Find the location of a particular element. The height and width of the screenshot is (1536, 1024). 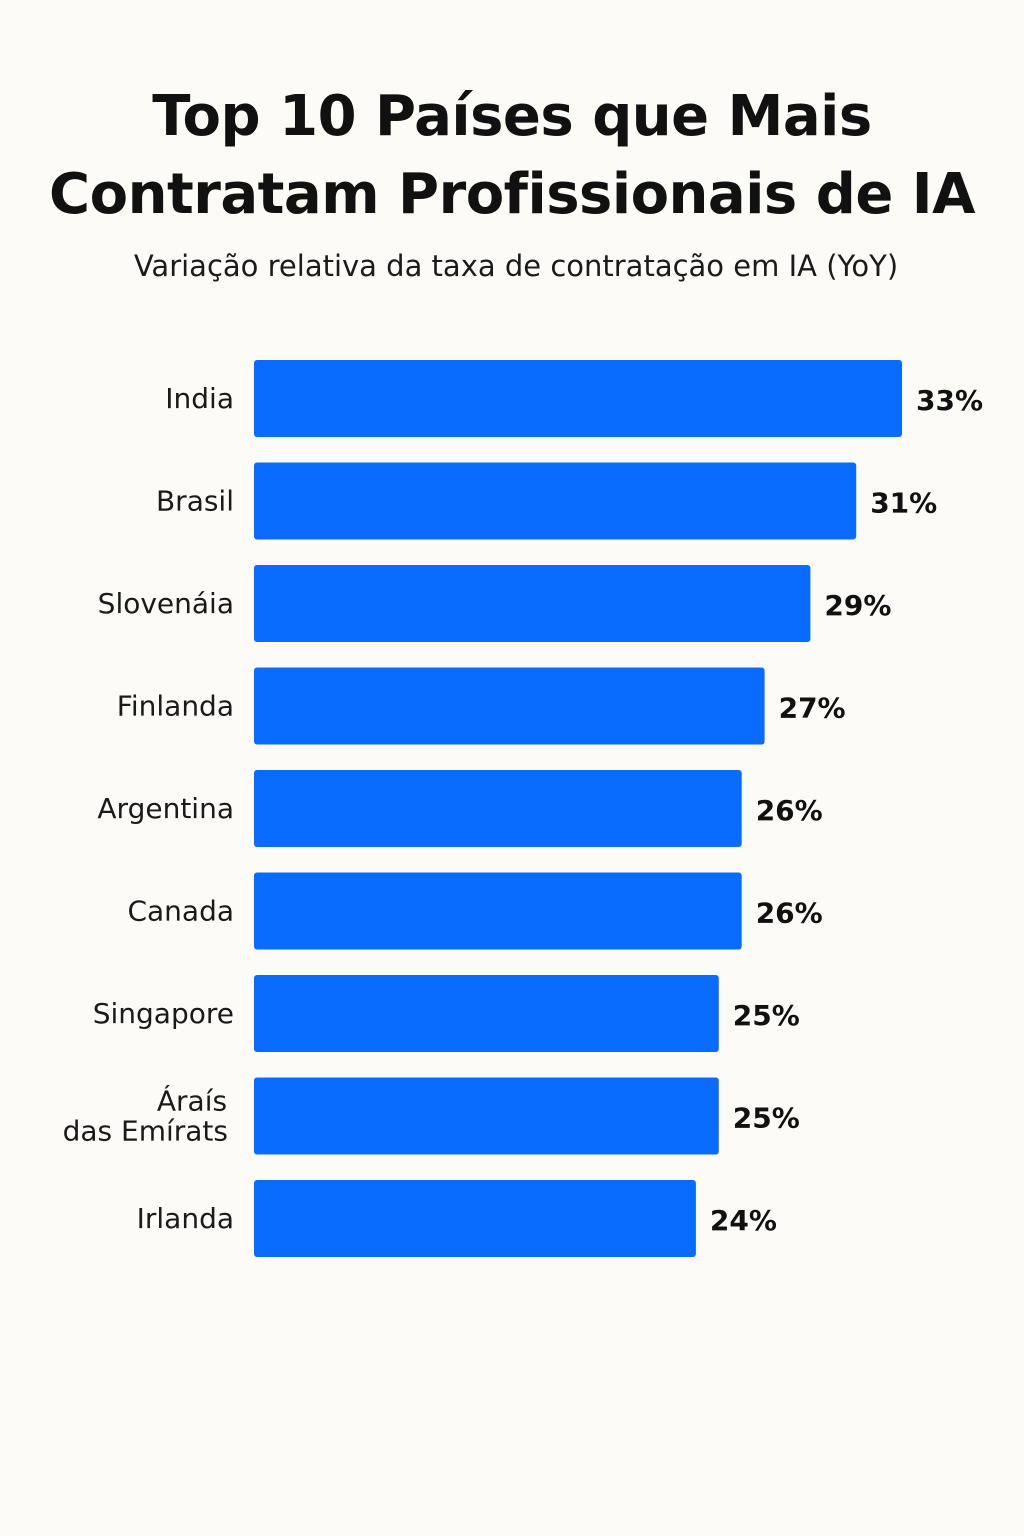

category-label-6: Singapore is located at coordinates (163, 1013).